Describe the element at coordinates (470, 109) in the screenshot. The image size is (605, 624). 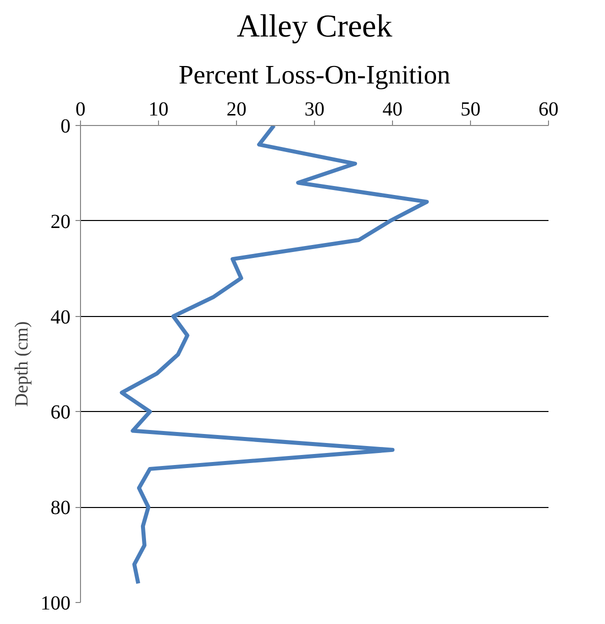
I see `x-tick-label: 50` at that location.